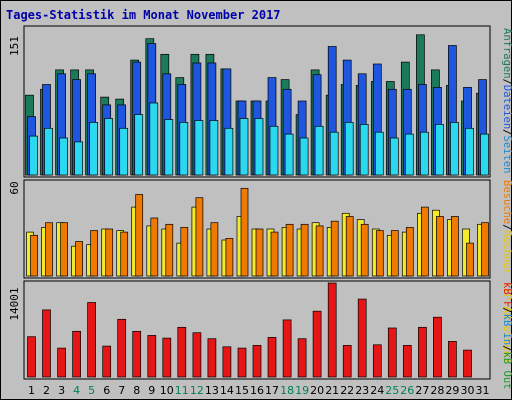 This screenshot has width=512, height=400. I want to click on legend-hits: Anfragen, so click(506, 53).